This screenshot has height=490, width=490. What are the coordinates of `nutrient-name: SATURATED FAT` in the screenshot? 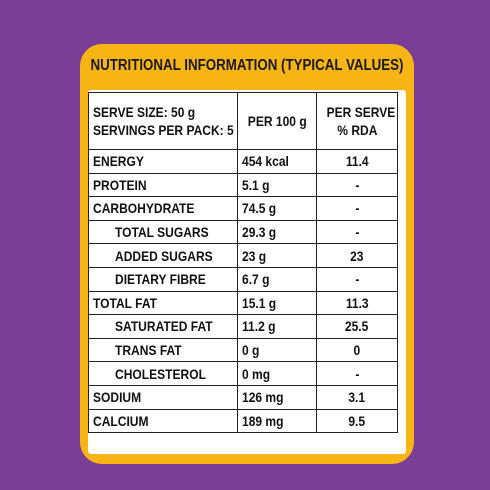 It's located at (163, 326).